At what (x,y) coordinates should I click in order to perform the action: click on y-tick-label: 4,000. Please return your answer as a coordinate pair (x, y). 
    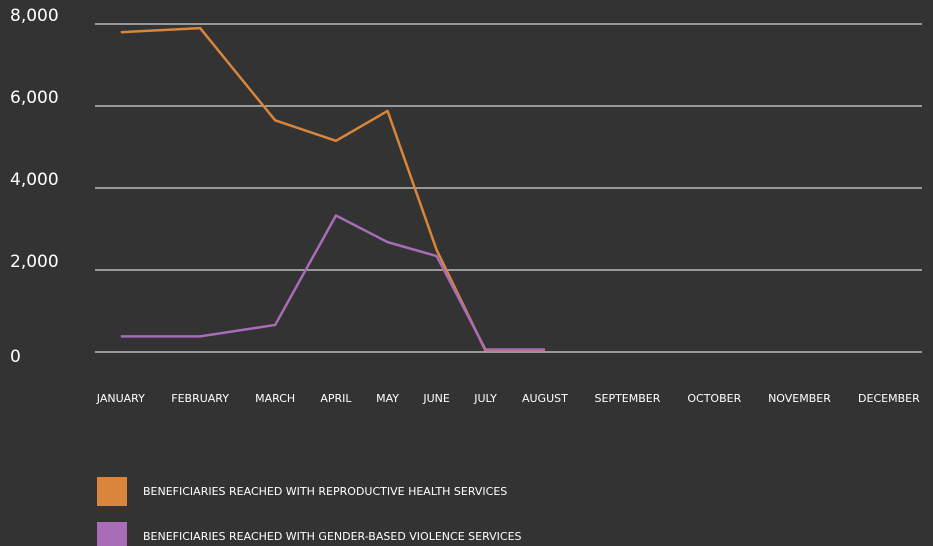
    Looking at the image, I should click on (34, 180).